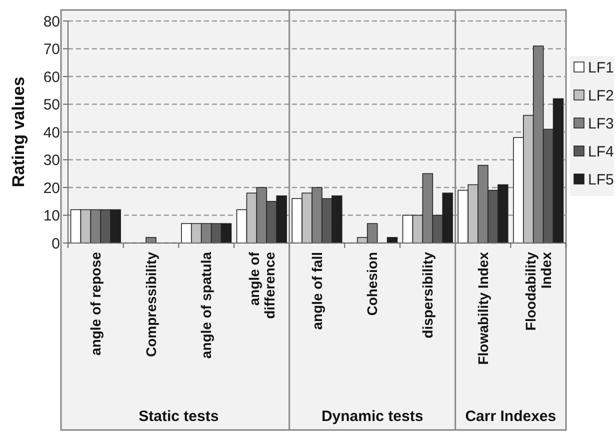 This screenshot has height=434, width=616. I want to click on x-tick-label: dispersibility, so click(428, 295).